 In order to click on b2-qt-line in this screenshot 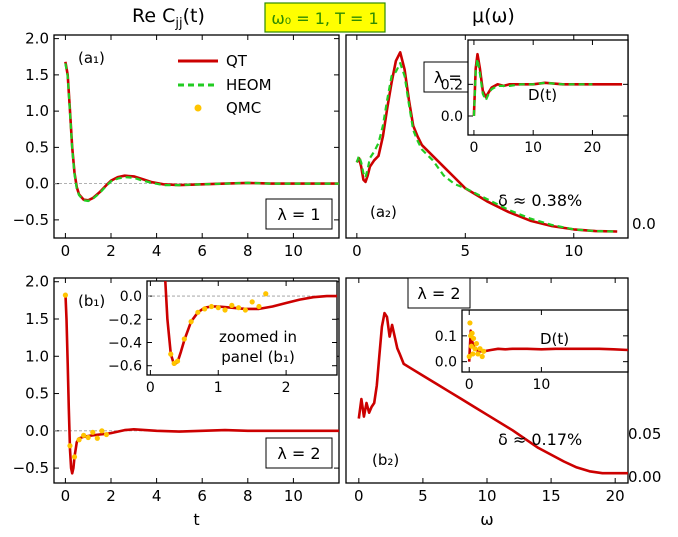, I will do `click(492, 393)`.